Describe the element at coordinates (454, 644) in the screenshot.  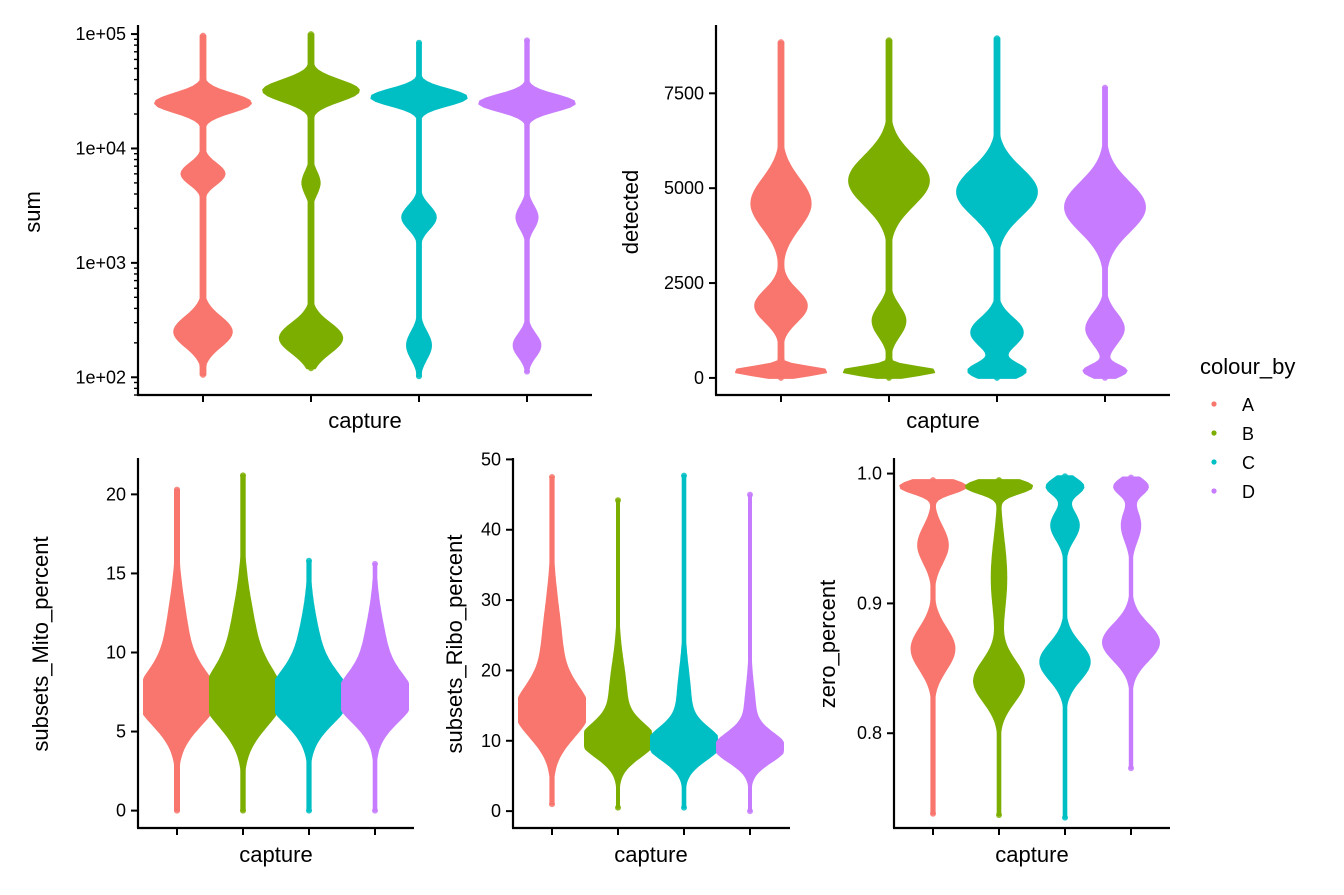
I see `y-axis-title: subsets_Ribo_percent` at that location.